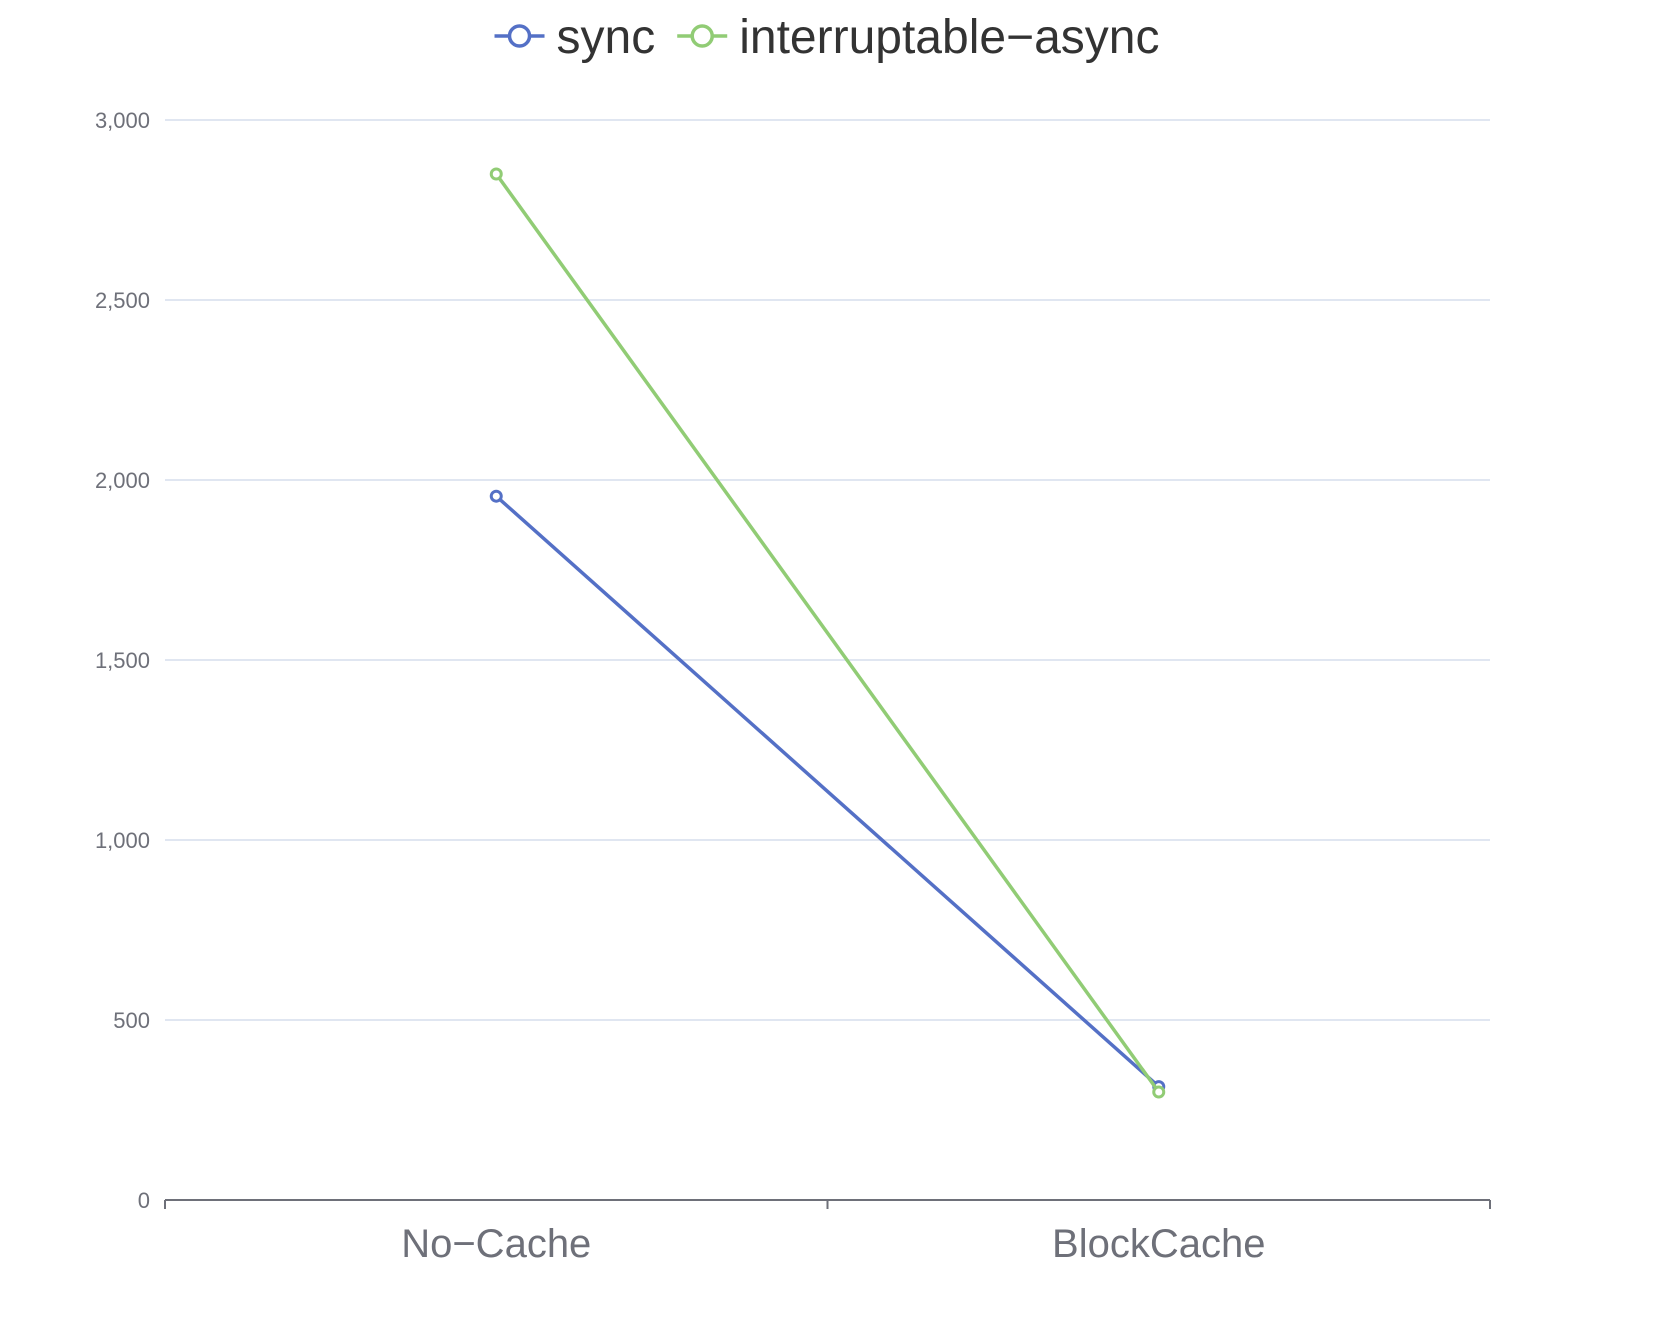 Image resolution: width=1654 pixels, height=1343 pixels. Describe the element at coordinates (949, 37) in the screenshot. I see `legend-label: interruptable−async` at that location.